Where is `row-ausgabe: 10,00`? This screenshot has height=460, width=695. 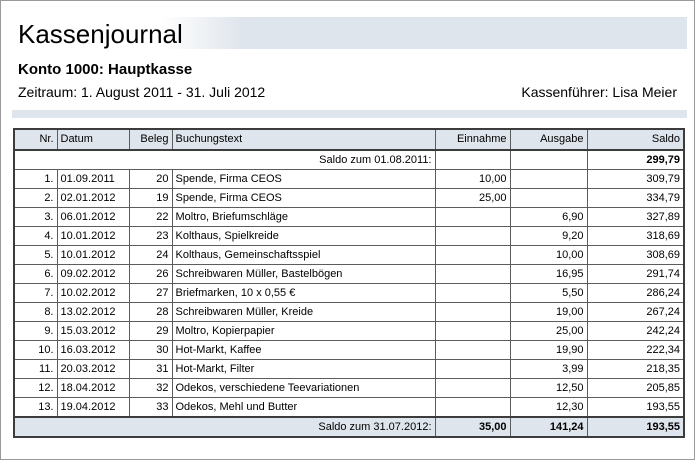 row-ausgabe: 10,00 is located at coordinates (548, 255).